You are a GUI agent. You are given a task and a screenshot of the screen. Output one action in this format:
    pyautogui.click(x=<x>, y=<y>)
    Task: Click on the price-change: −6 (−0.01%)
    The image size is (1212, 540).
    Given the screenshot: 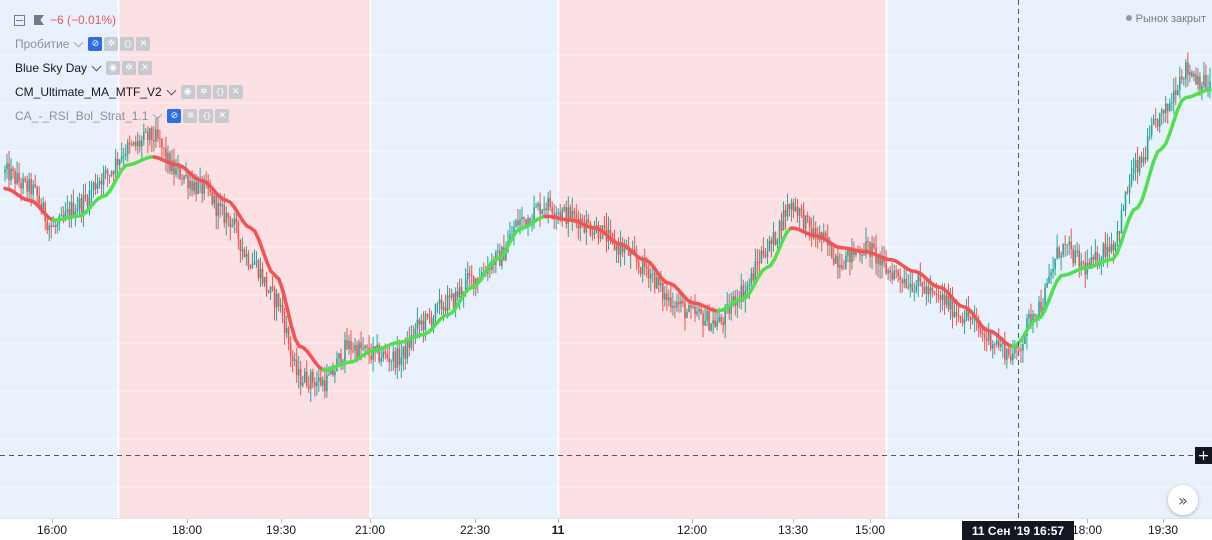 What is the action you would take?
    pyautogui.click(x=83, y=20)
    